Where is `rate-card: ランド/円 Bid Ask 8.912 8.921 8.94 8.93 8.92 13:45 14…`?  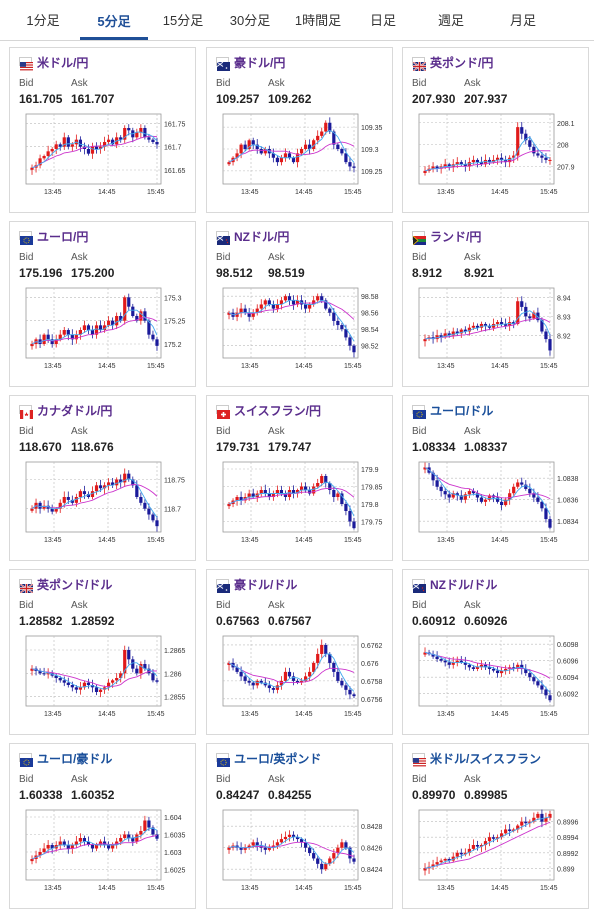
rate-card: ランド/円 Bid Ask 8.912 8.921 8.94 8.93 8.92 13:45 14… is located at coordinates (495, 304).